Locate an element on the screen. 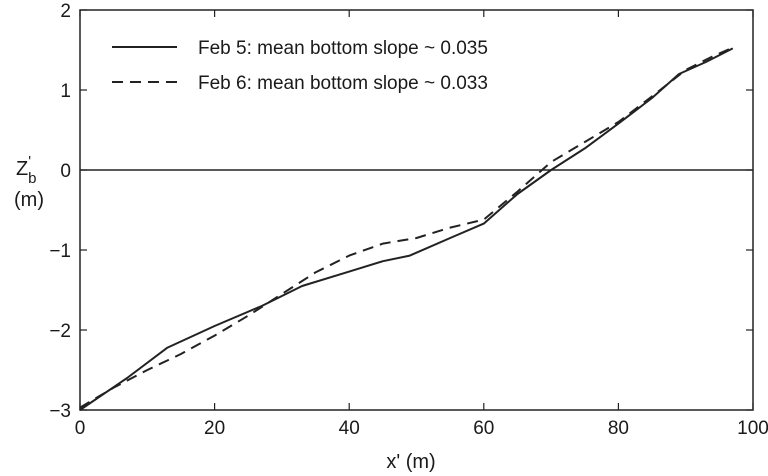  legend-label-1: Feb 5: mean bottom slope ~ 0.035 is located at coordinates (343, 48).